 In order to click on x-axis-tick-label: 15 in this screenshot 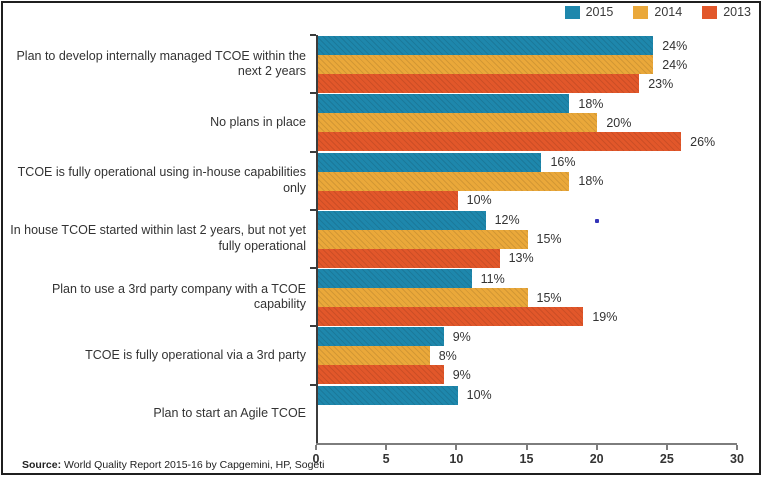, I will do `click(526, 459)`.